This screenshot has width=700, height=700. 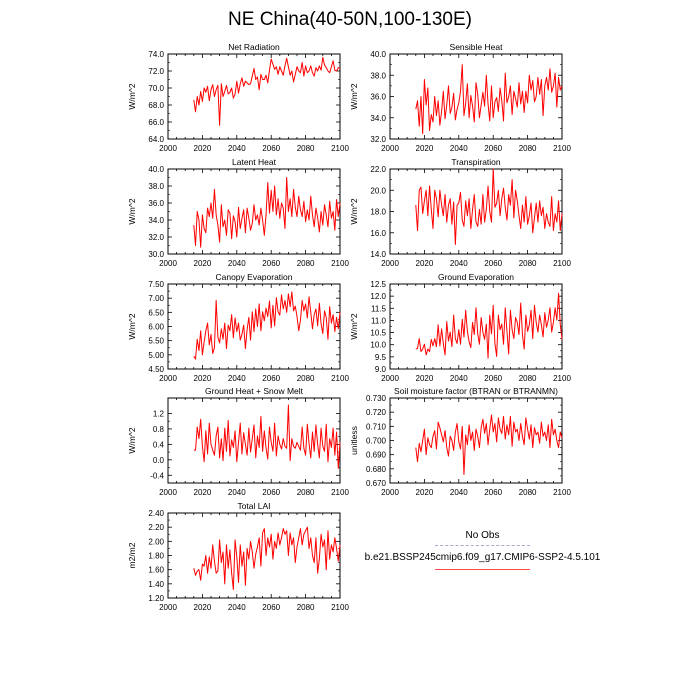 What do you see at coordinates (476, 162) in the screenshot?
I see `chart-title: Transpiration` at bounding box center [476, 162].